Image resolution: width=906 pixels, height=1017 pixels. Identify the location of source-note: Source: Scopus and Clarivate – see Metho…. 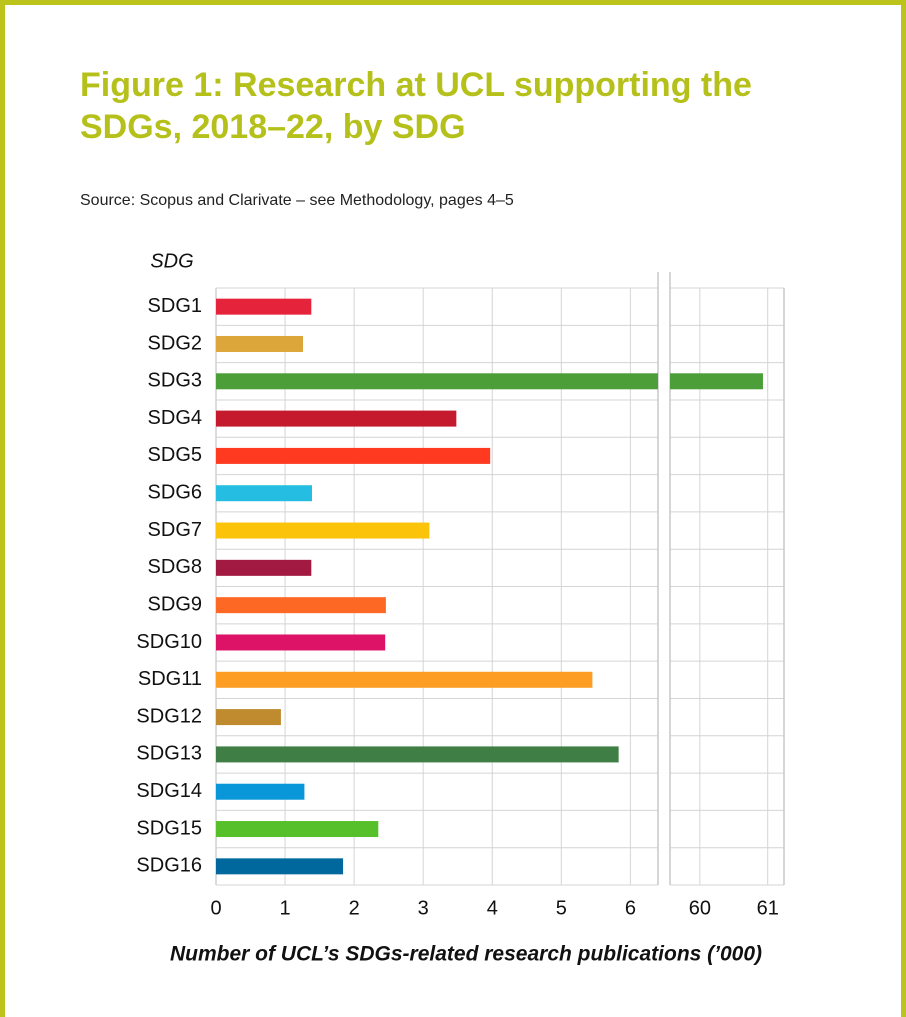
(297, 200).